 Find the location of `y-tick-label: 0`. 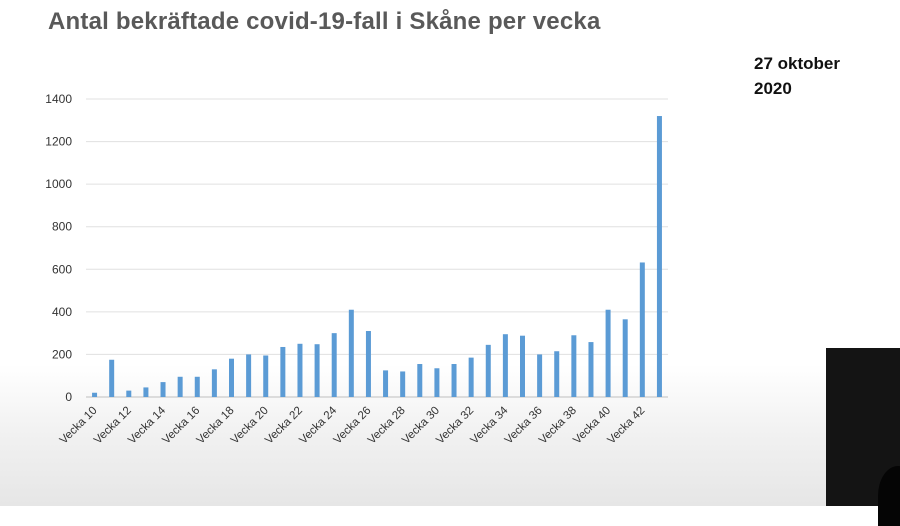

y-tick-label: 0 is located at coordinates (68, 397).